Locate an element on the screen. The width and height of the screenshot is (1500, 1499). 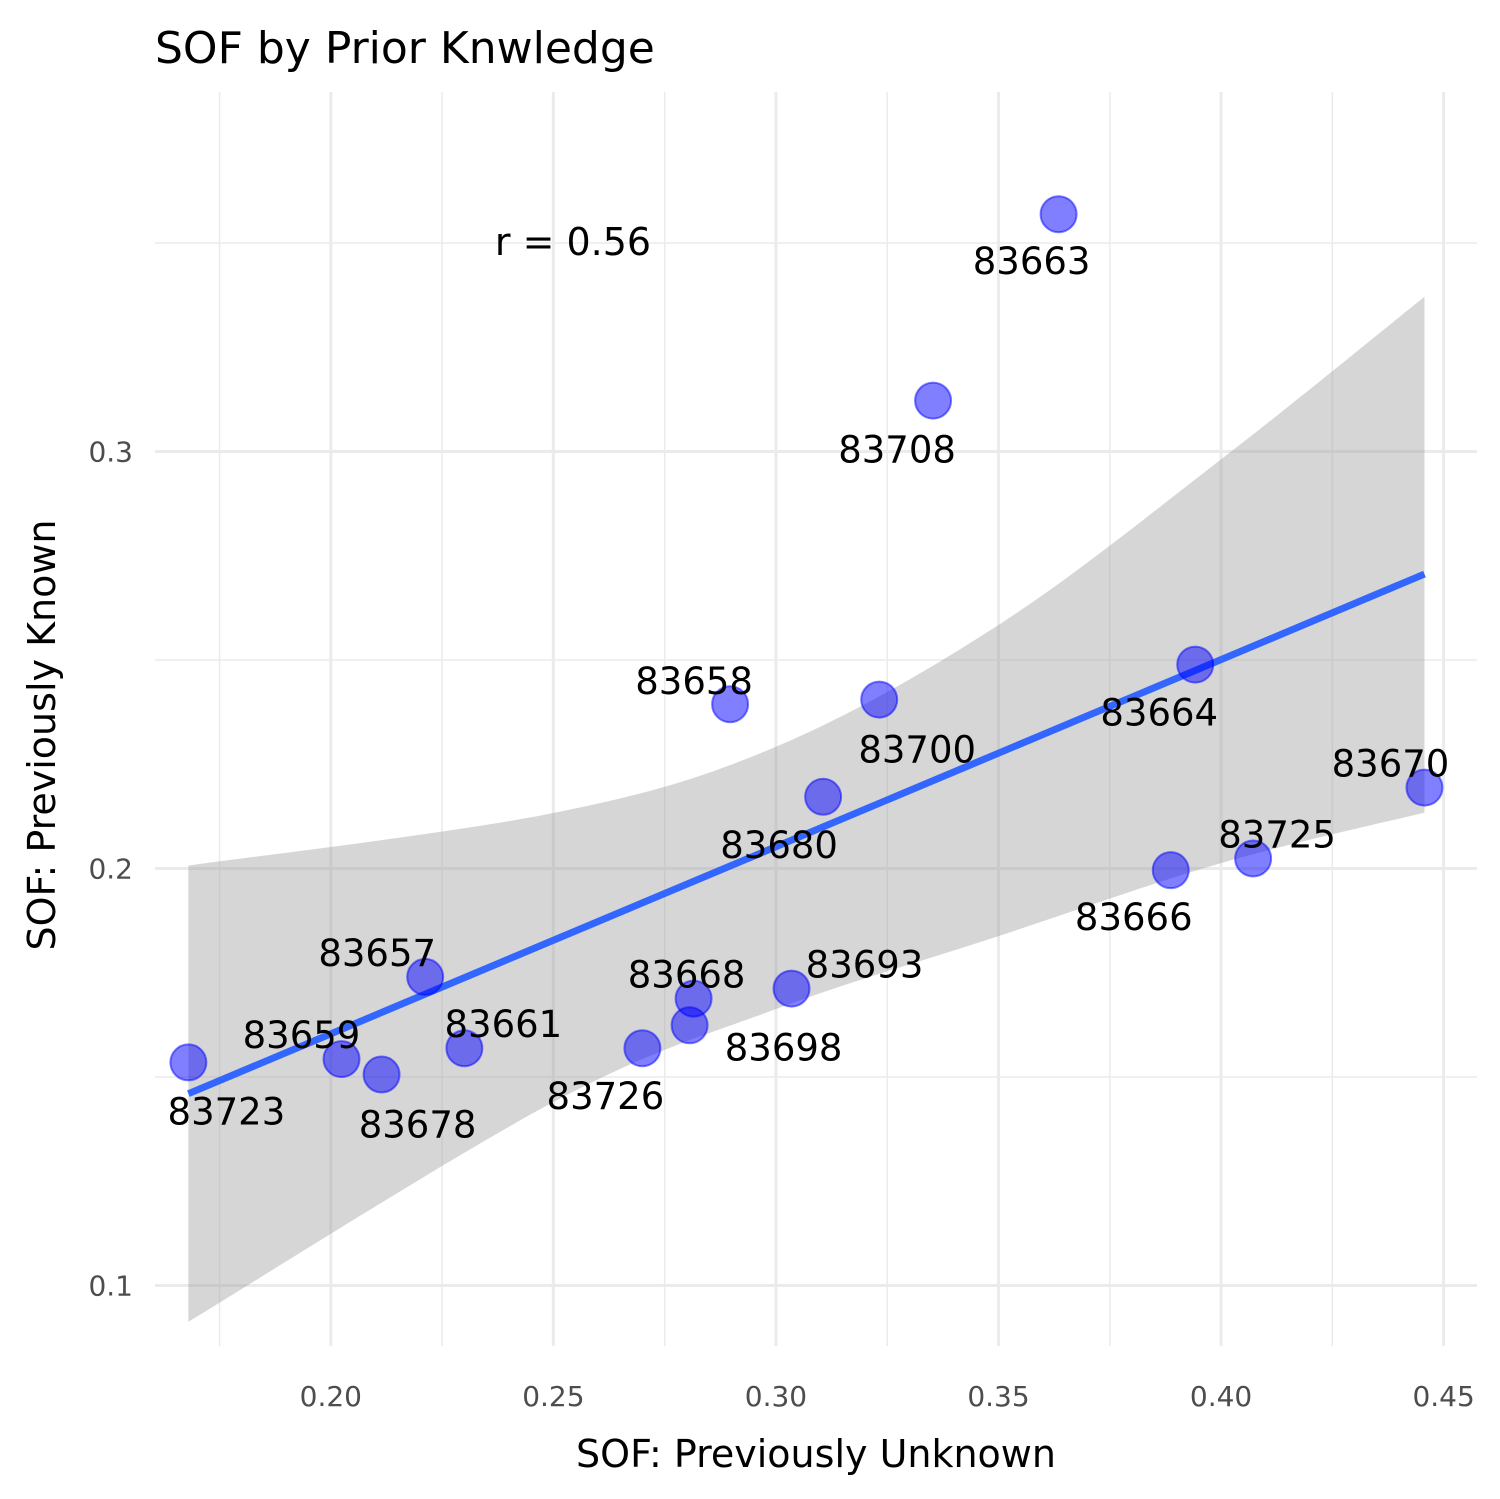
y-tick-label: 0.2 is located at coordinates (110, 869).